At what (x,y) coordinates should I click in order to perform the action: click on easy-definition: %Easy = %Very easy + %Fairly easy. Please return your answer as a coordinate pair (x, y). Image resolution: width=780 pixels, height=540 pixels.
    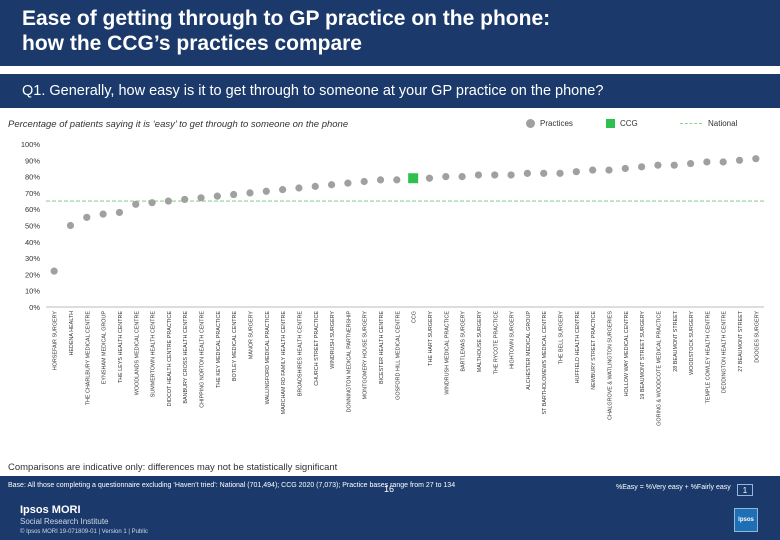
    Looking at the image, I should click on (673, 487).